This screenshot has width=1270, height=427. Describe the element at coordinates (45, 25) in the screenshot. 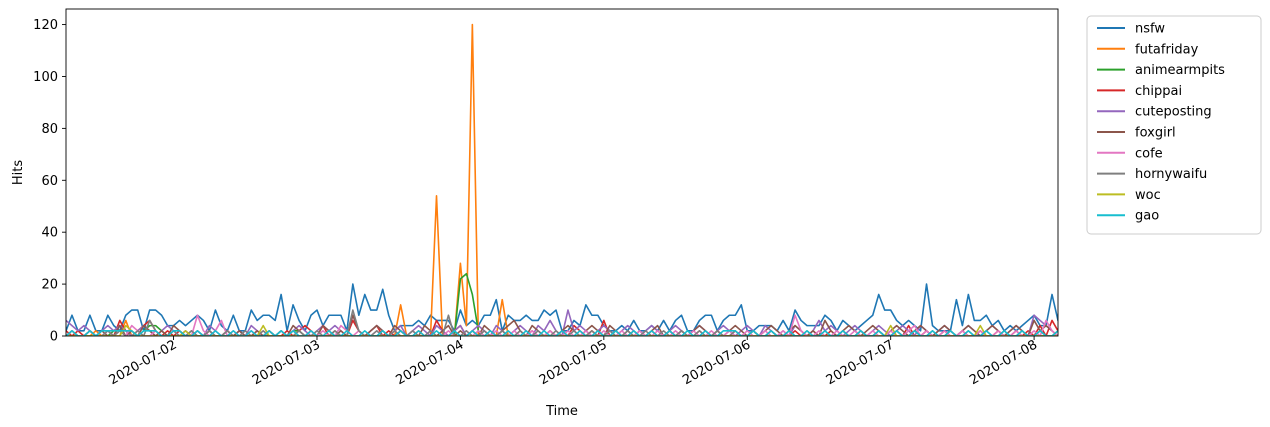

I see `y-tick-label: 120` at that location.